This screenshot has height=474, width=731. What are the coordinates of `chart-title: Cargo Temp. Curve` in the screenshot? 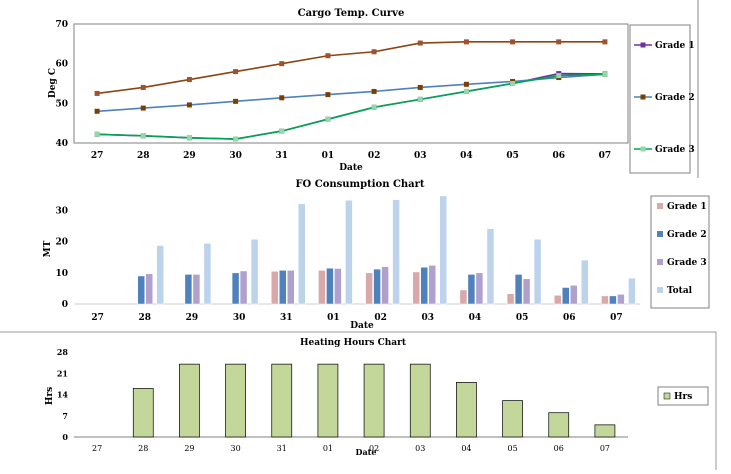 It's located at (351, 13).